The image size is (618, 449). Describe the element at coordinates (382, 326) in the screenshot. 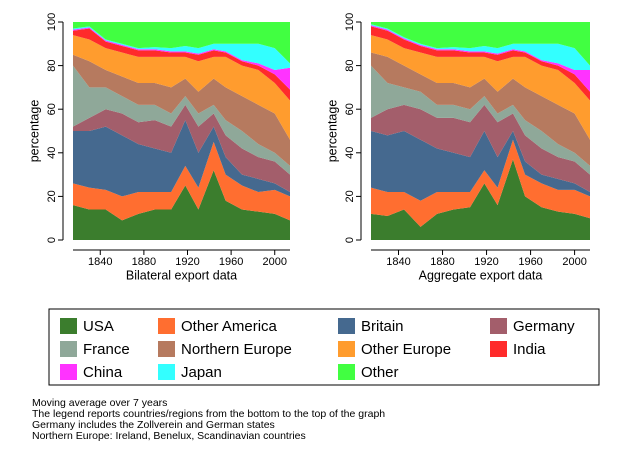

I see `legend-label: Britain` at that location.